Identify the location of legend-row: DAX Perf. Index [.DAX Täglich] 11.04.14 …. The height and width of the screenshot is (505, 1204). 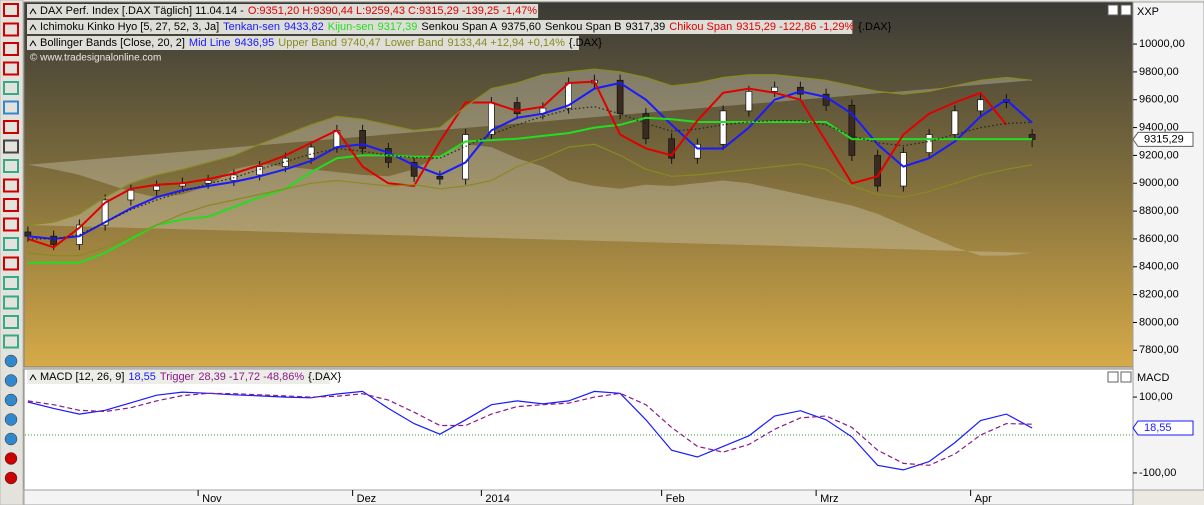
(283, 11).